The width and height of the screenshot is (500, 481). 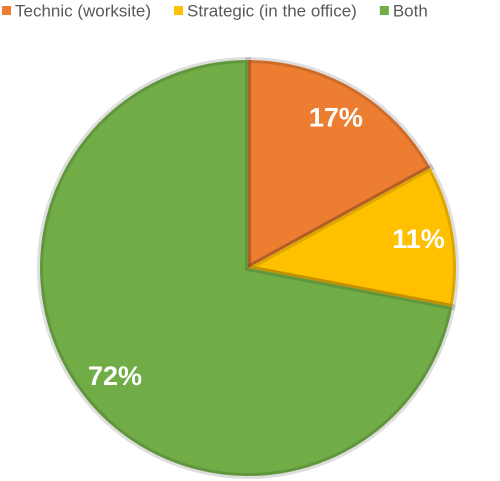 I want to click on pie-slice, so click(x=352, y=237).